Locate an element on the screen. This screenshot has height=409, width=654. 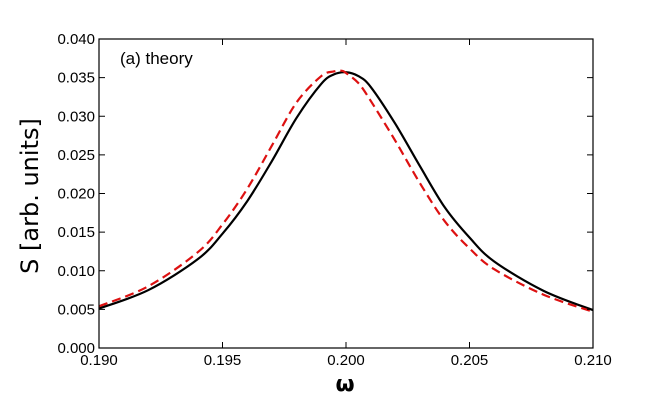
y-tick-label: 0.000 is located at coordinates (76, 348).